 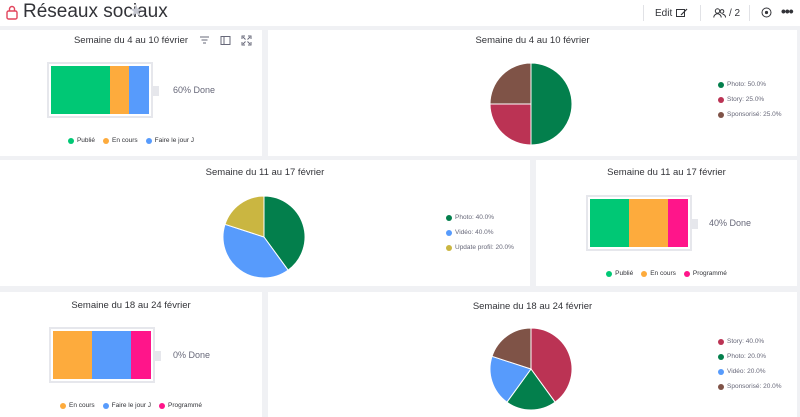 I want to click on edit-label: Edit, so click(x=664, y=13).